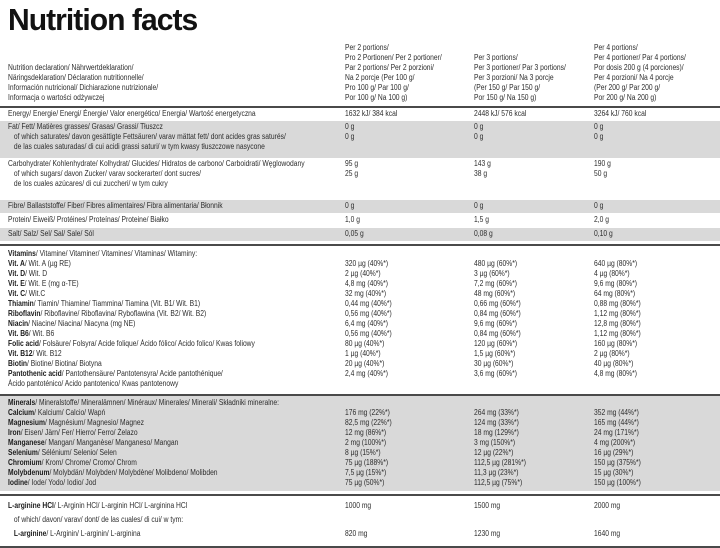  I want to click on label-lead: Molybdenum, so click(29, 472).